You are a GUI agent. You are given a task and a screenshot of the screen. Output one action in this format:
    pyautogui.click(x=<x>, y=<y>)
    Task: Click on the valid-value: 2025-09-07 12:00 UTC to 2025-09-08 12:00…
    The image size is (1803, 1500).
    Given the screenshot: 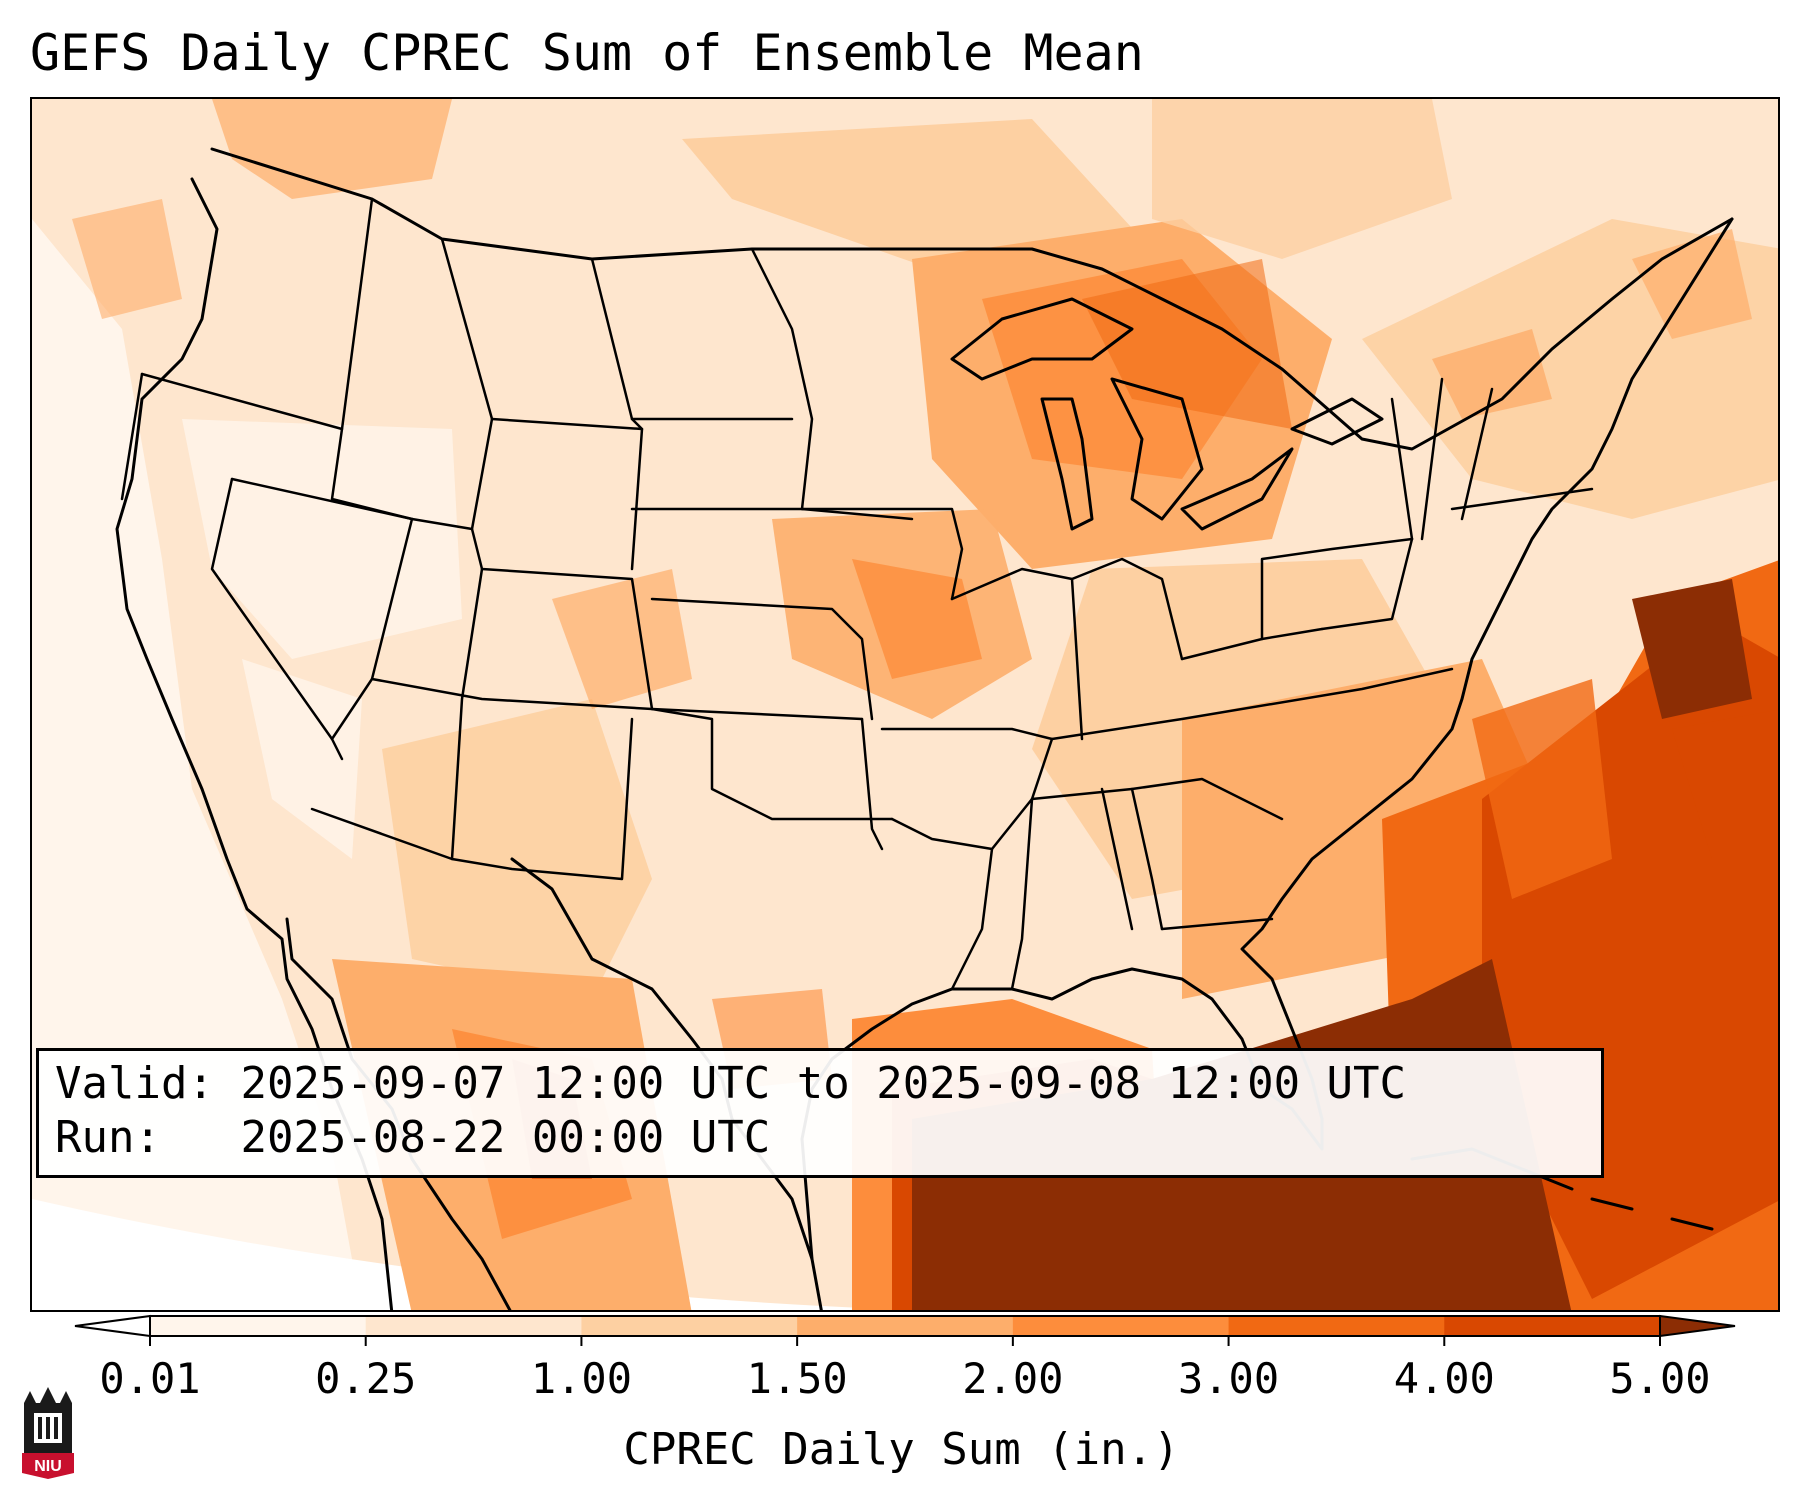 What is the action you would take?
    pyautogui.click(x=823, y=1083)
    